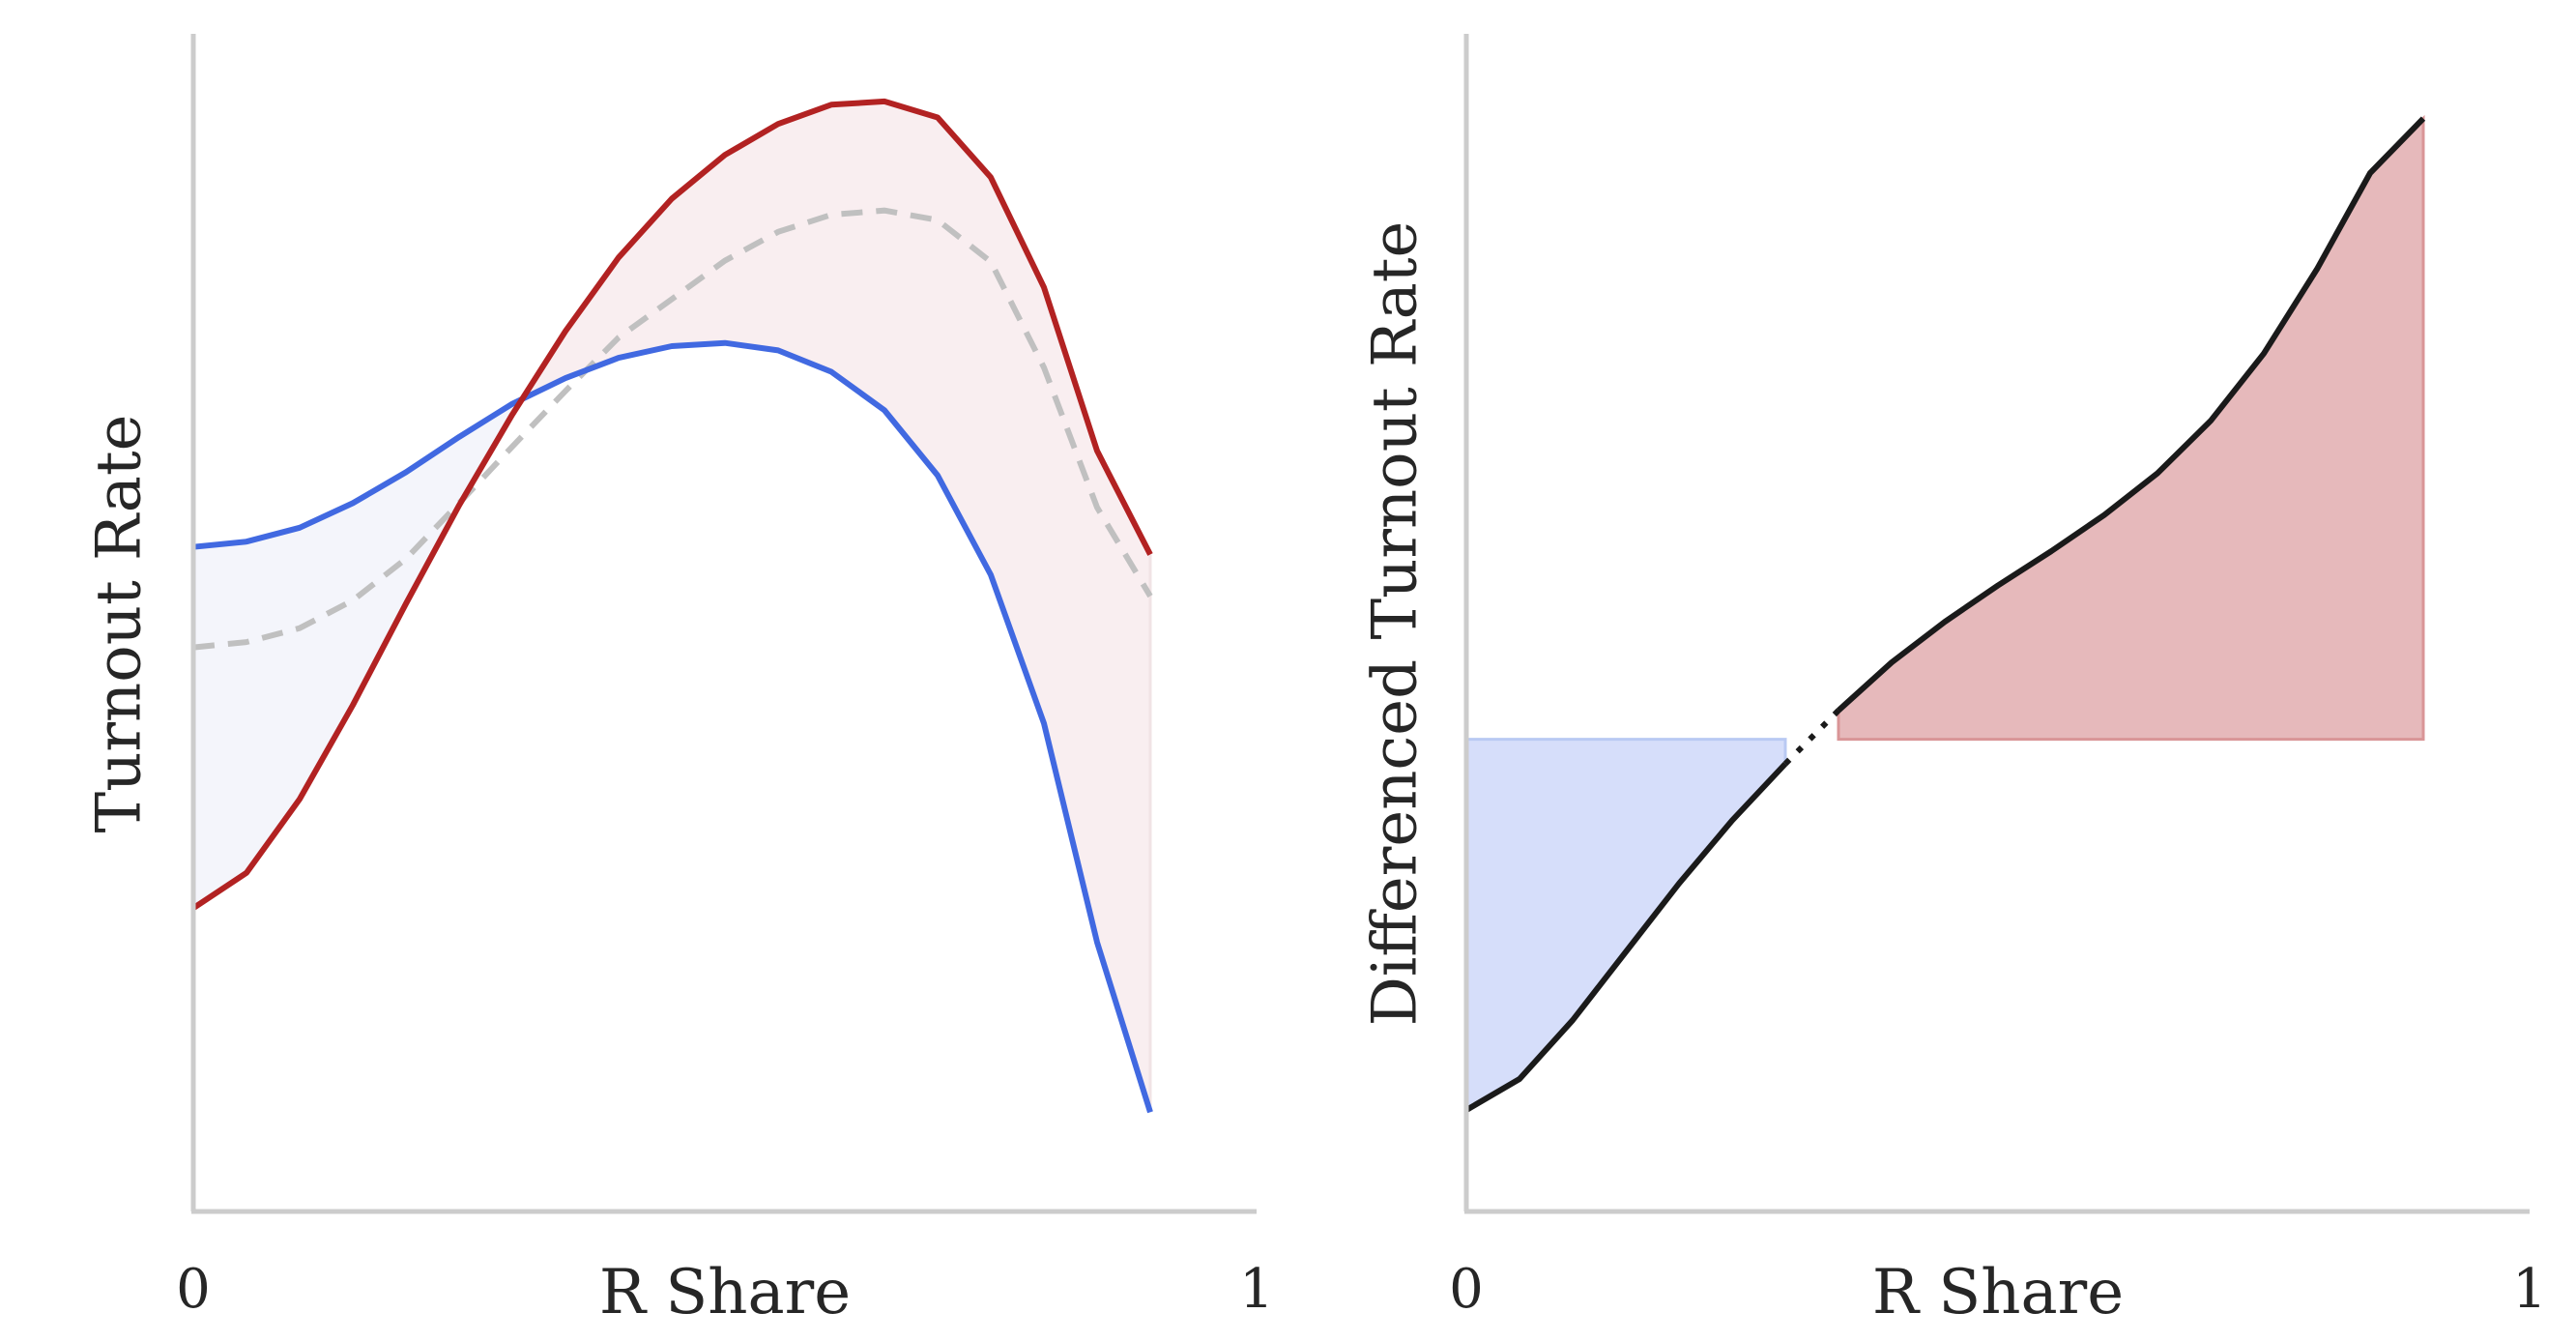 The width and height of the screenshot is (2576, 1342). I want to click on diff-line-gap, so click(1811, 737).